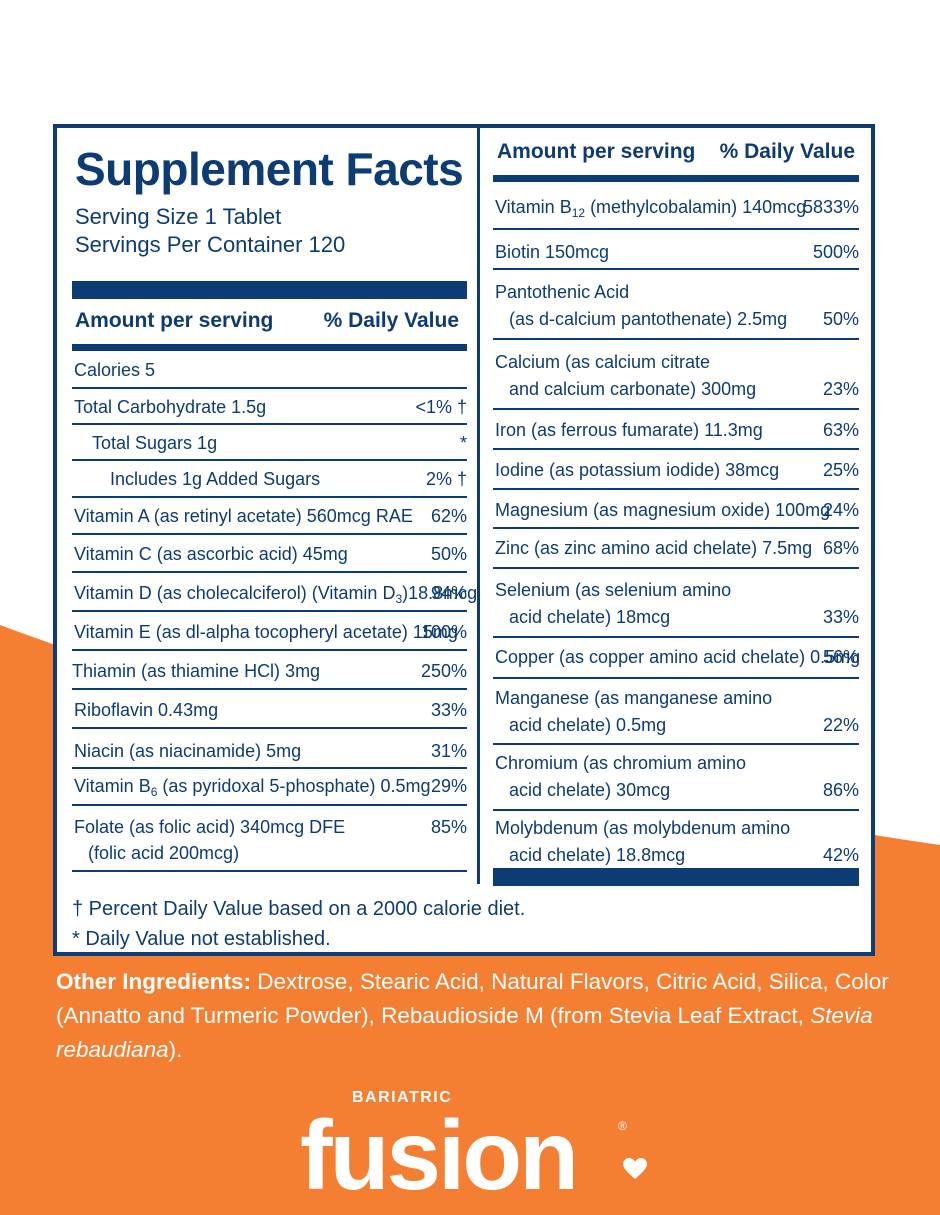  I want to click on nutrient-label: Chromium (as chromium amino, so click(621, 763).